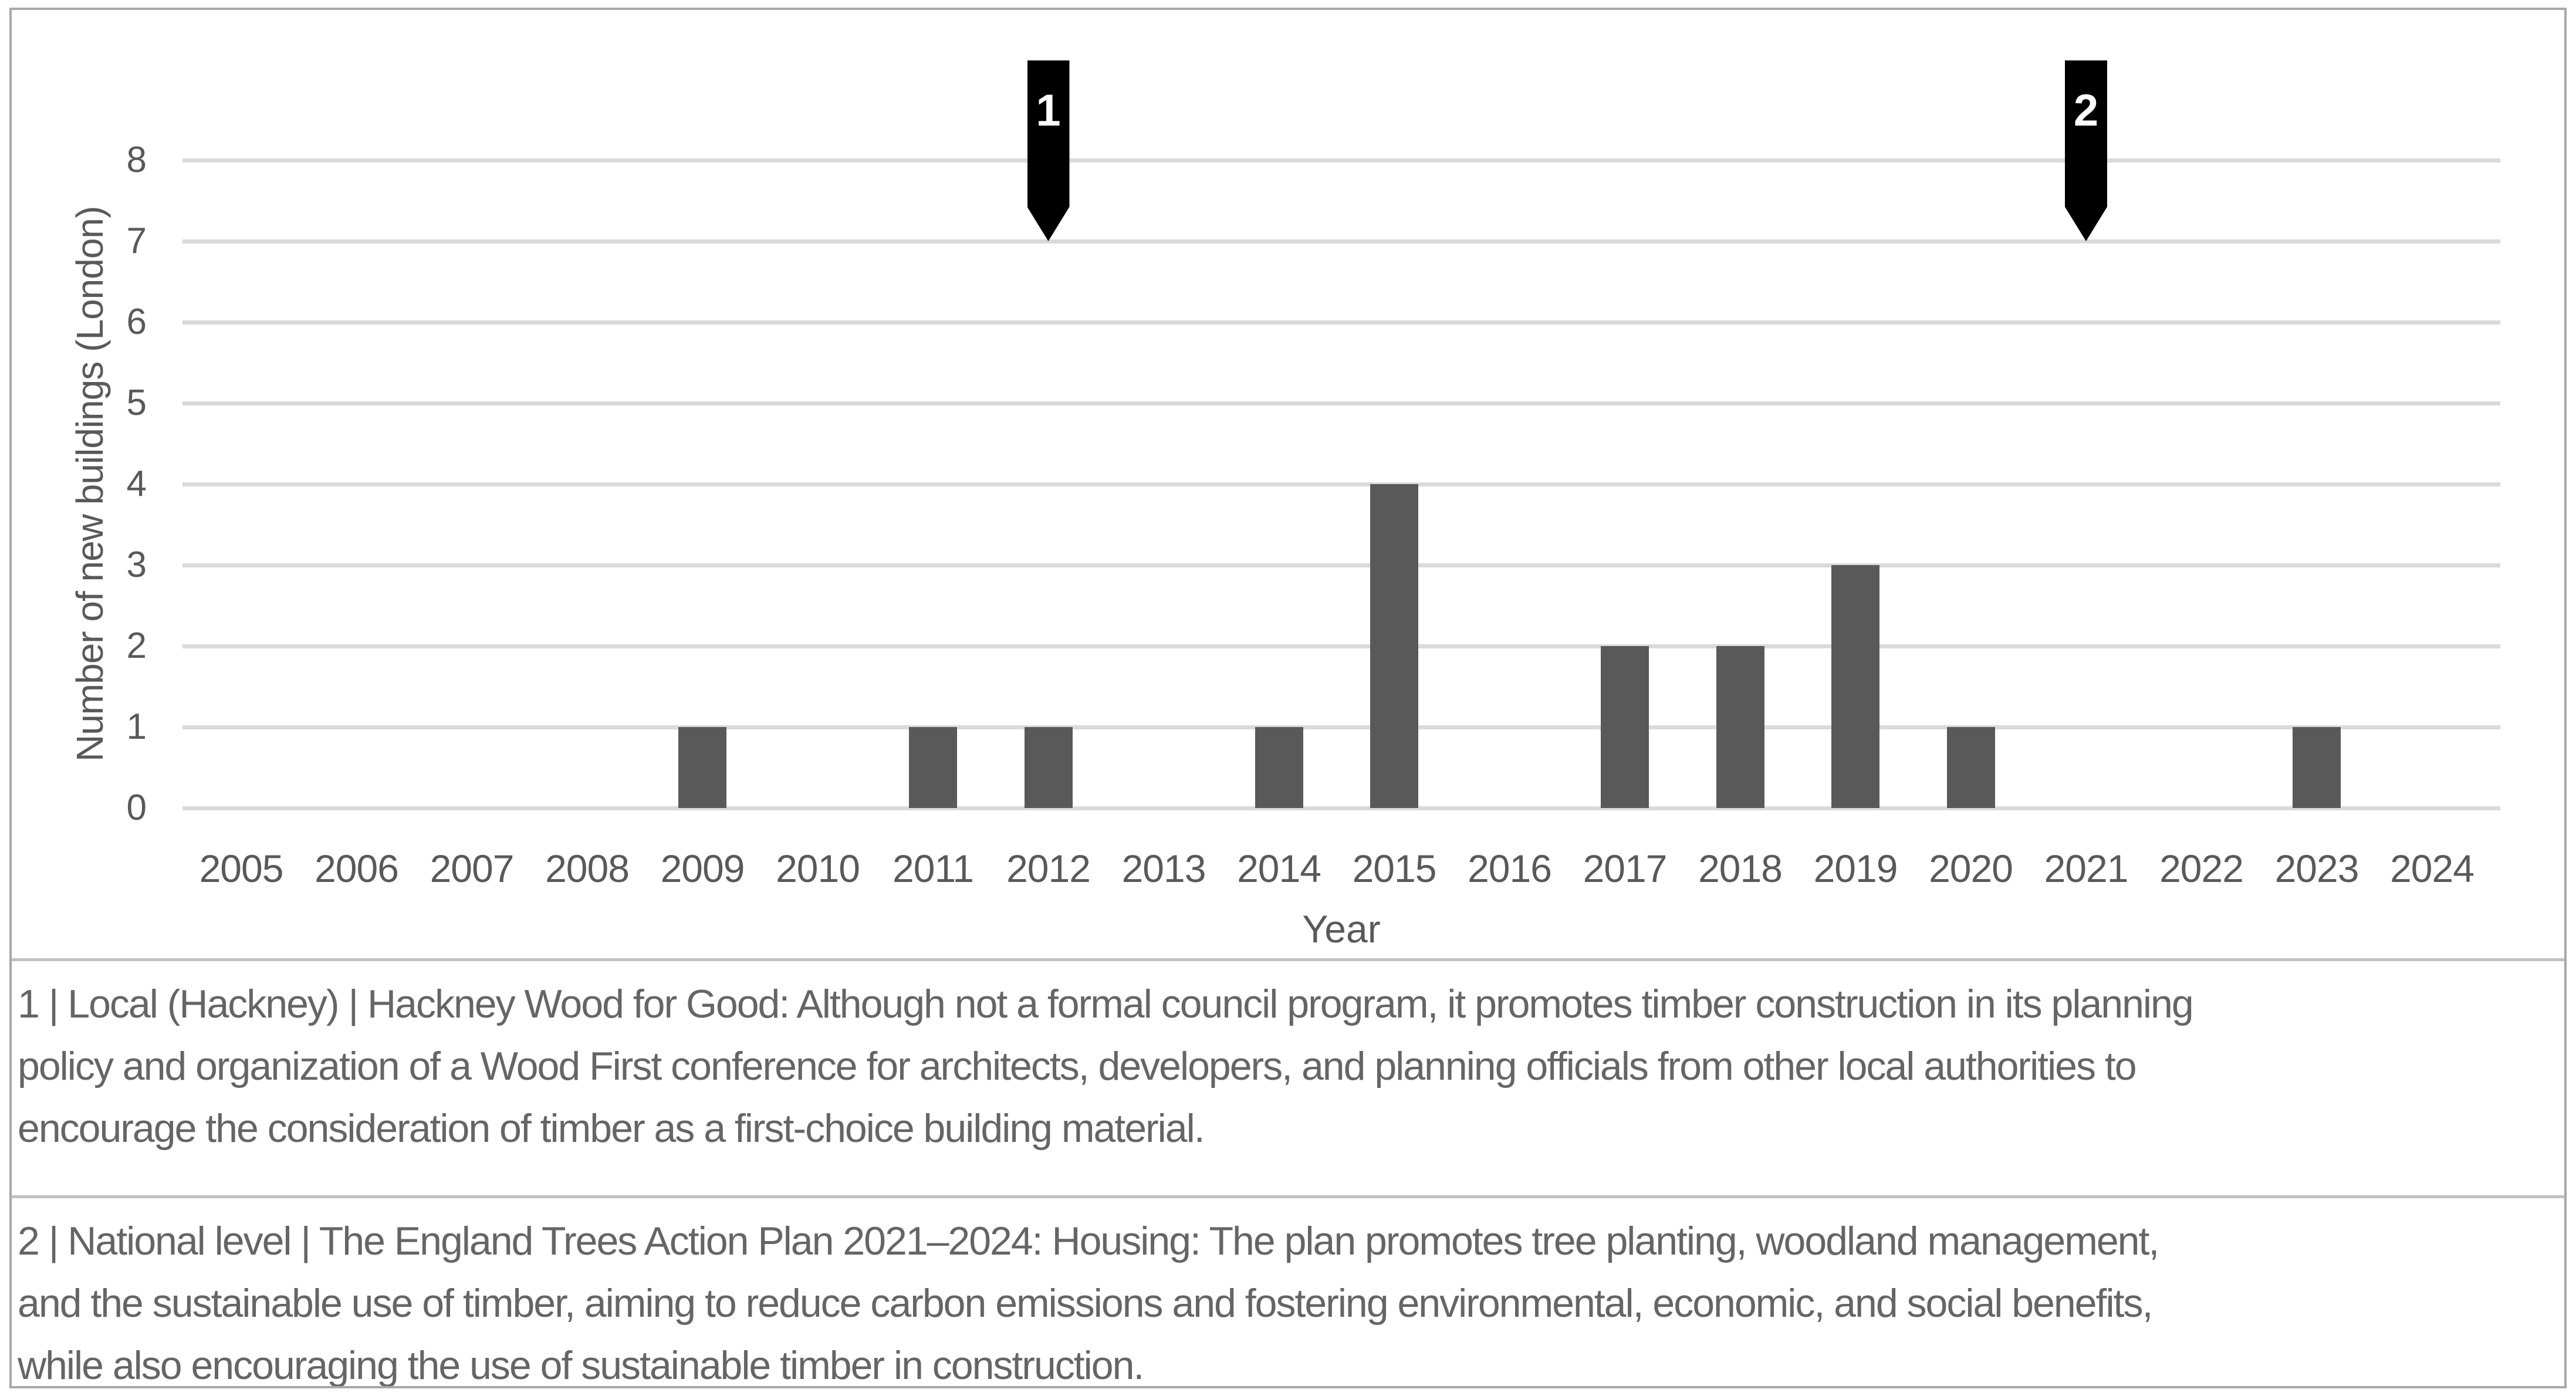 This screenshot has width=2576, height=1396. Describe the element at coordinates (1048, 869) in the screenshot. I see `x-tick-2012: 2012` at that location.